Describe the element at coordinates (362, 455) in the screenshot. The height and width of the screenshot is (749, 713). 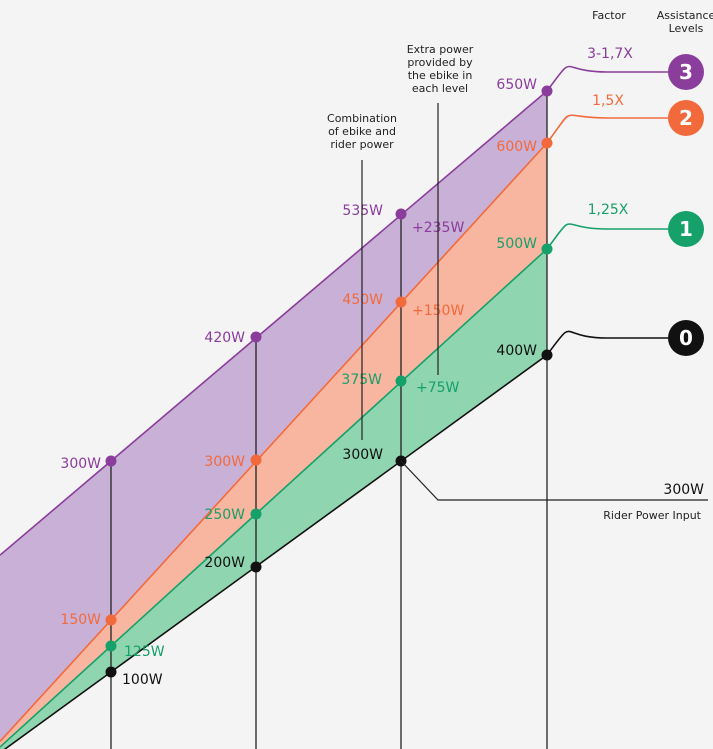
I see `value-label-level0-2: 300W` at that location.